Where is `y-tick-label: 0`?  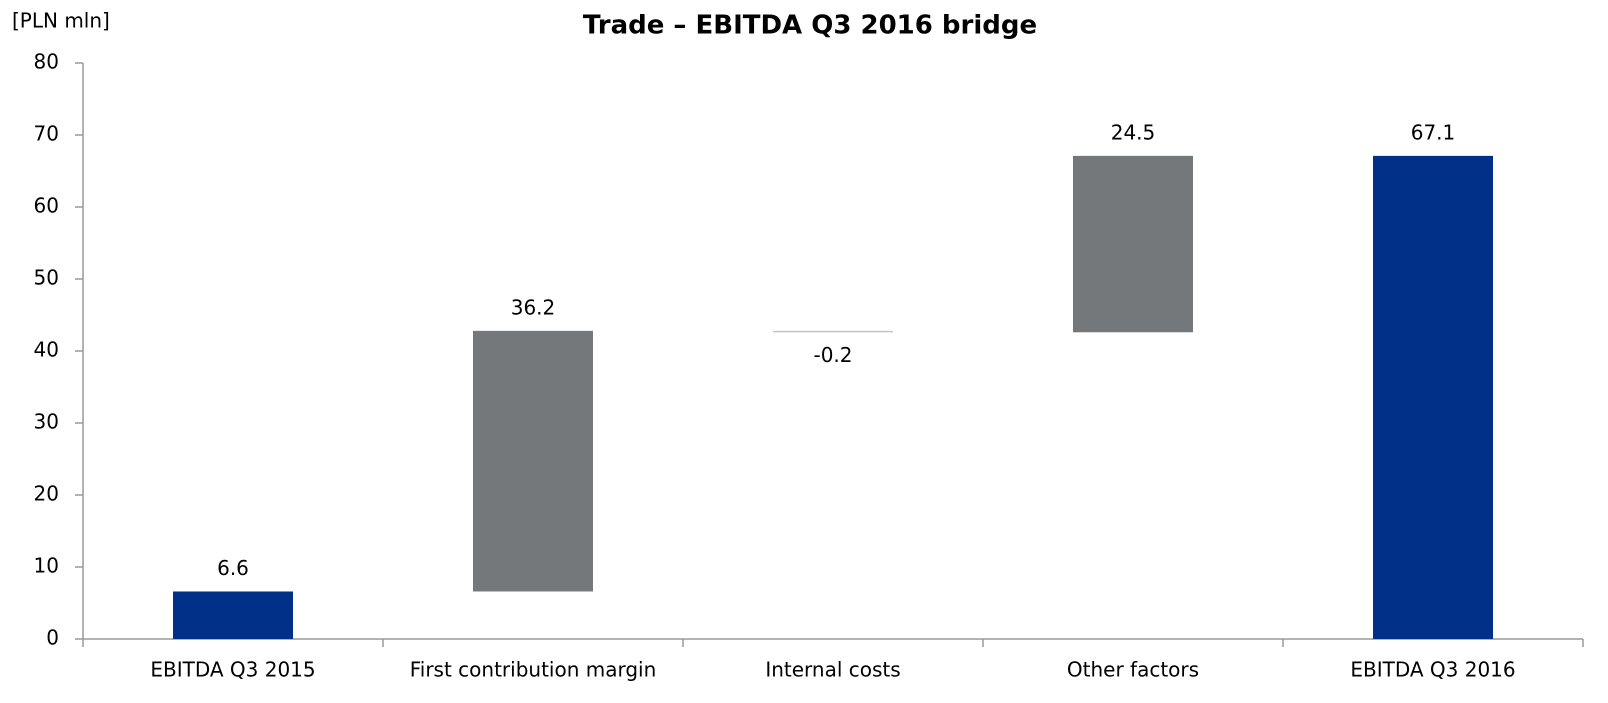 y-tick-label: 0 is located at coordinates (52, 638).